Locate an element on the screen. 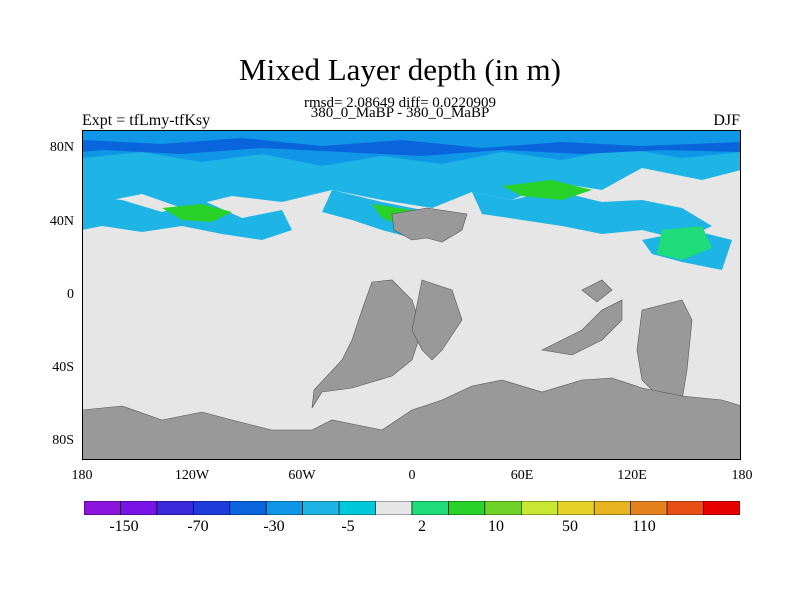 The image size is (800, 600). lon-tick-180e: 180 is located at coordinates (742, 475).